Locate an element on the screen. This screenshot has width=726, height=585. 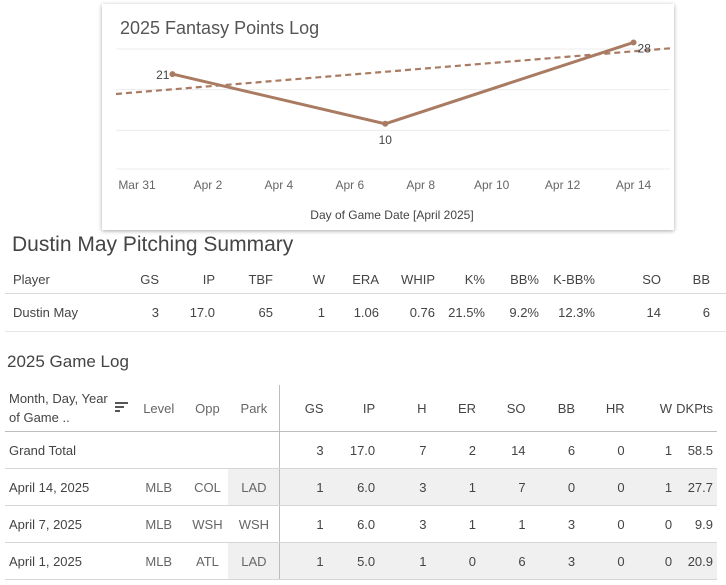
col-header-level: Level is located at coordinates (158, 408).